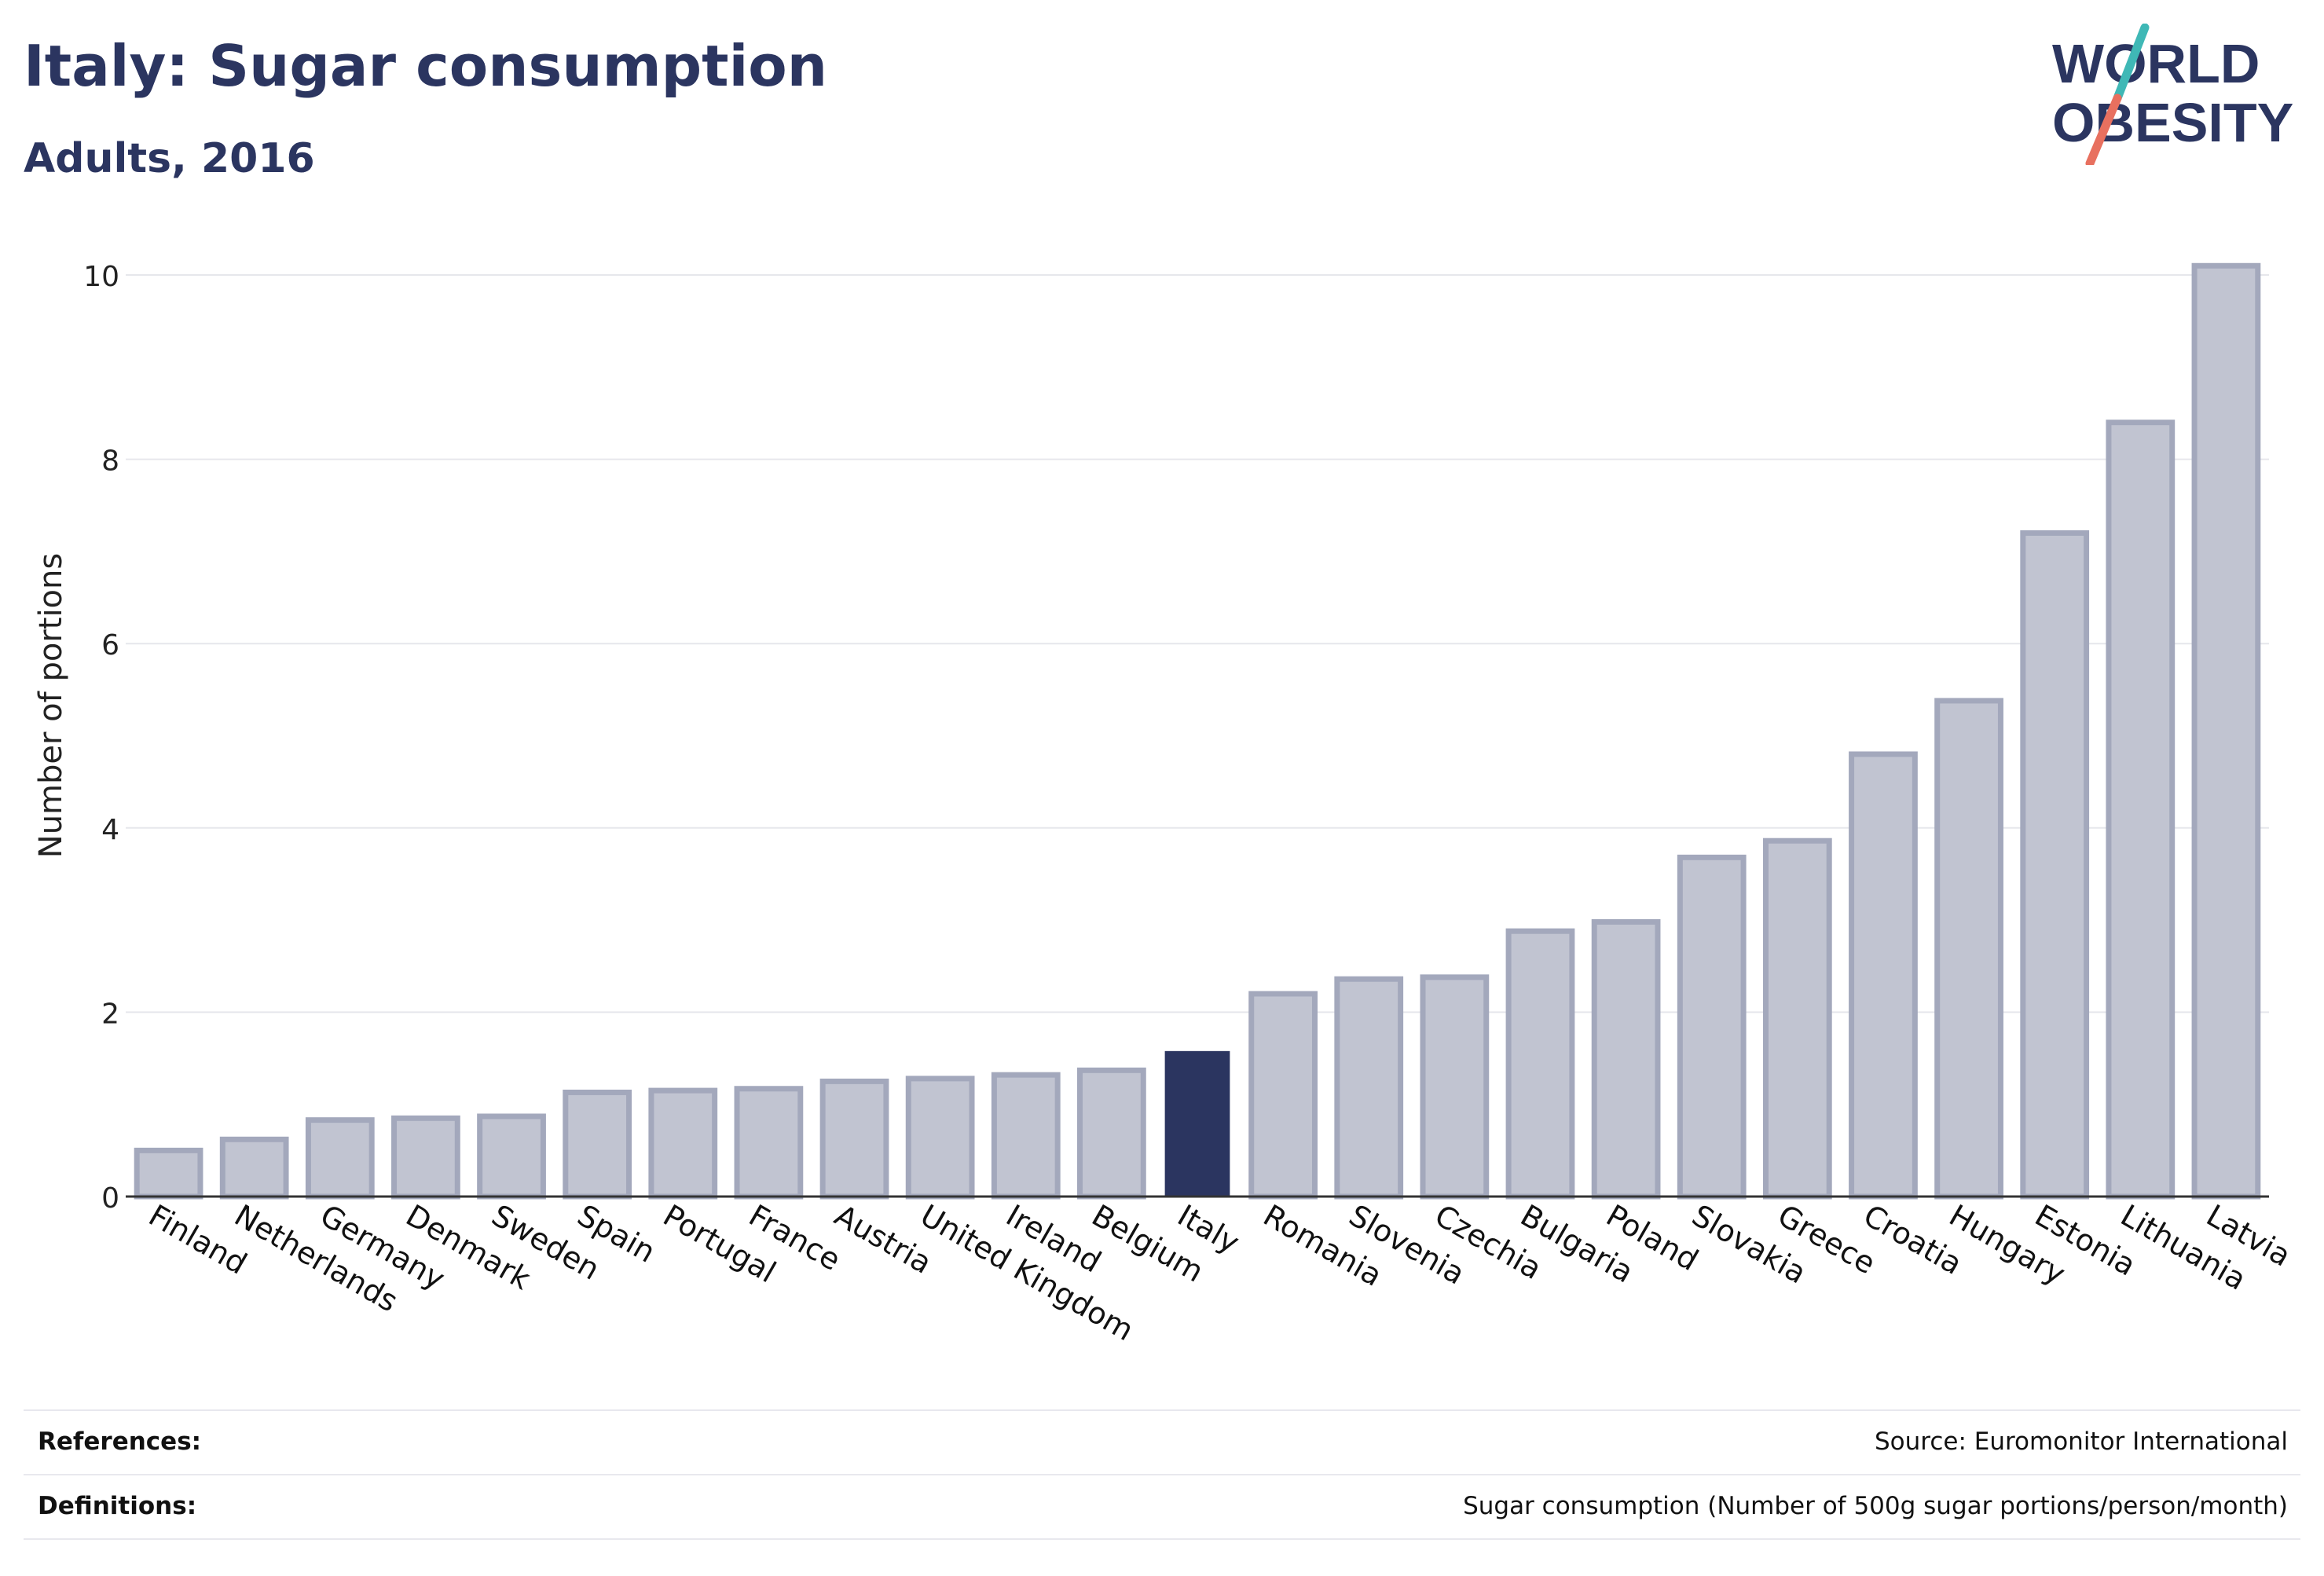  I want to click on bar-united-kingdom, so click(940, 1138).